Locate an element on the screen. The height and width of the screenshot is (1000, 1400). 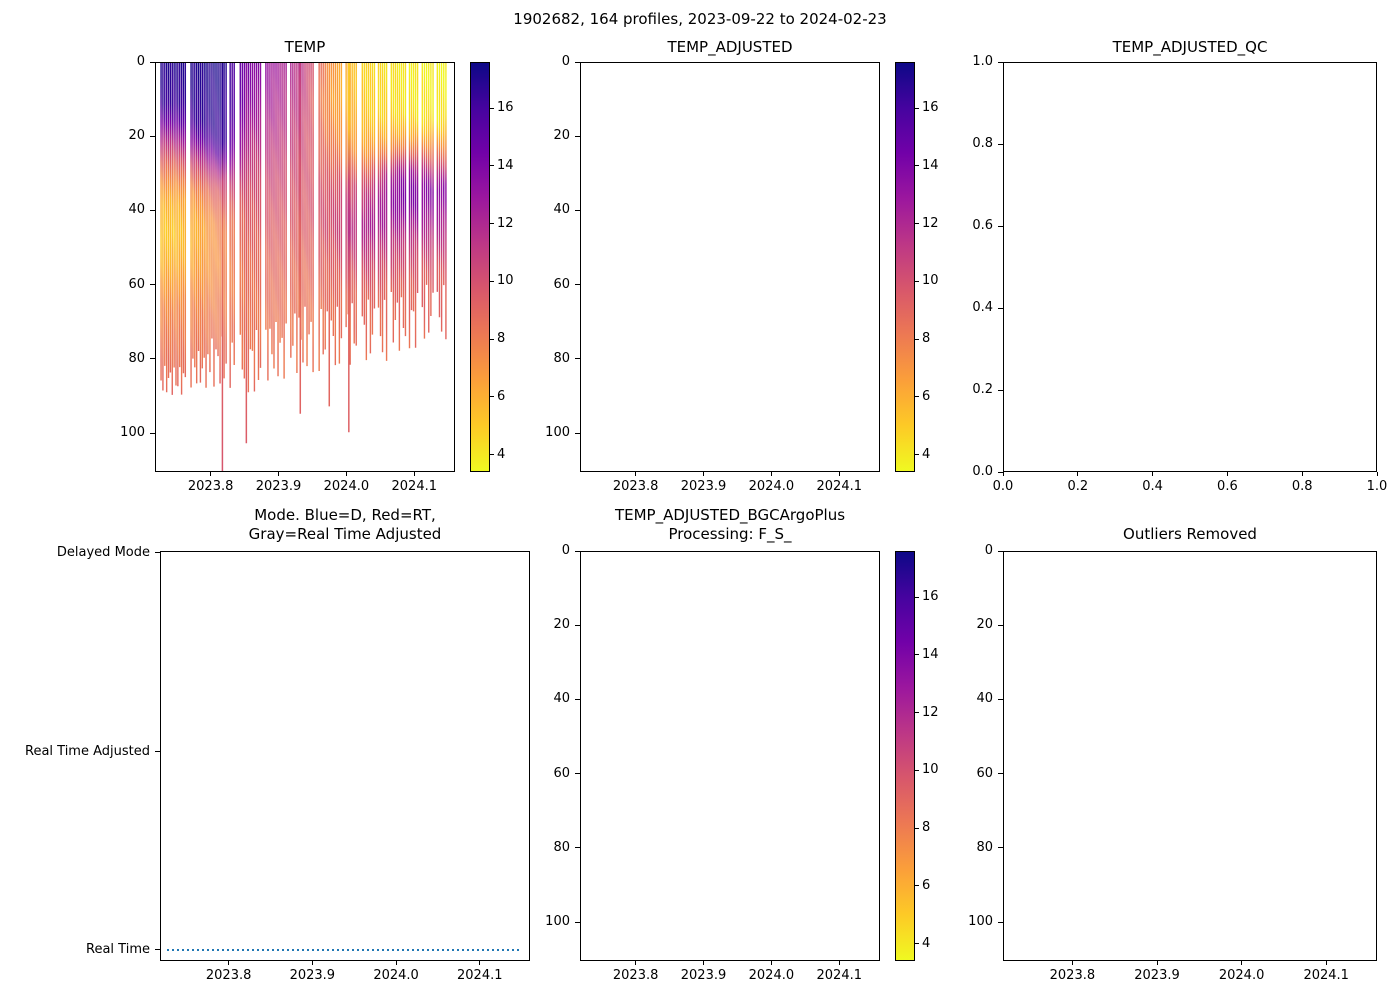
temp-adjusted-title: TEMP_ADJUSTED is located at coordinates (730, 47).